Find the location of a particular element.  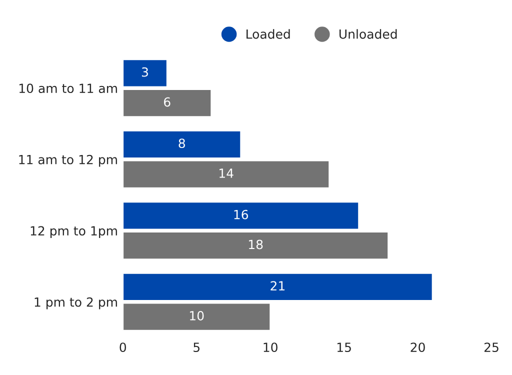

x-tick-label: 5 is located at coordinates (197, 347).